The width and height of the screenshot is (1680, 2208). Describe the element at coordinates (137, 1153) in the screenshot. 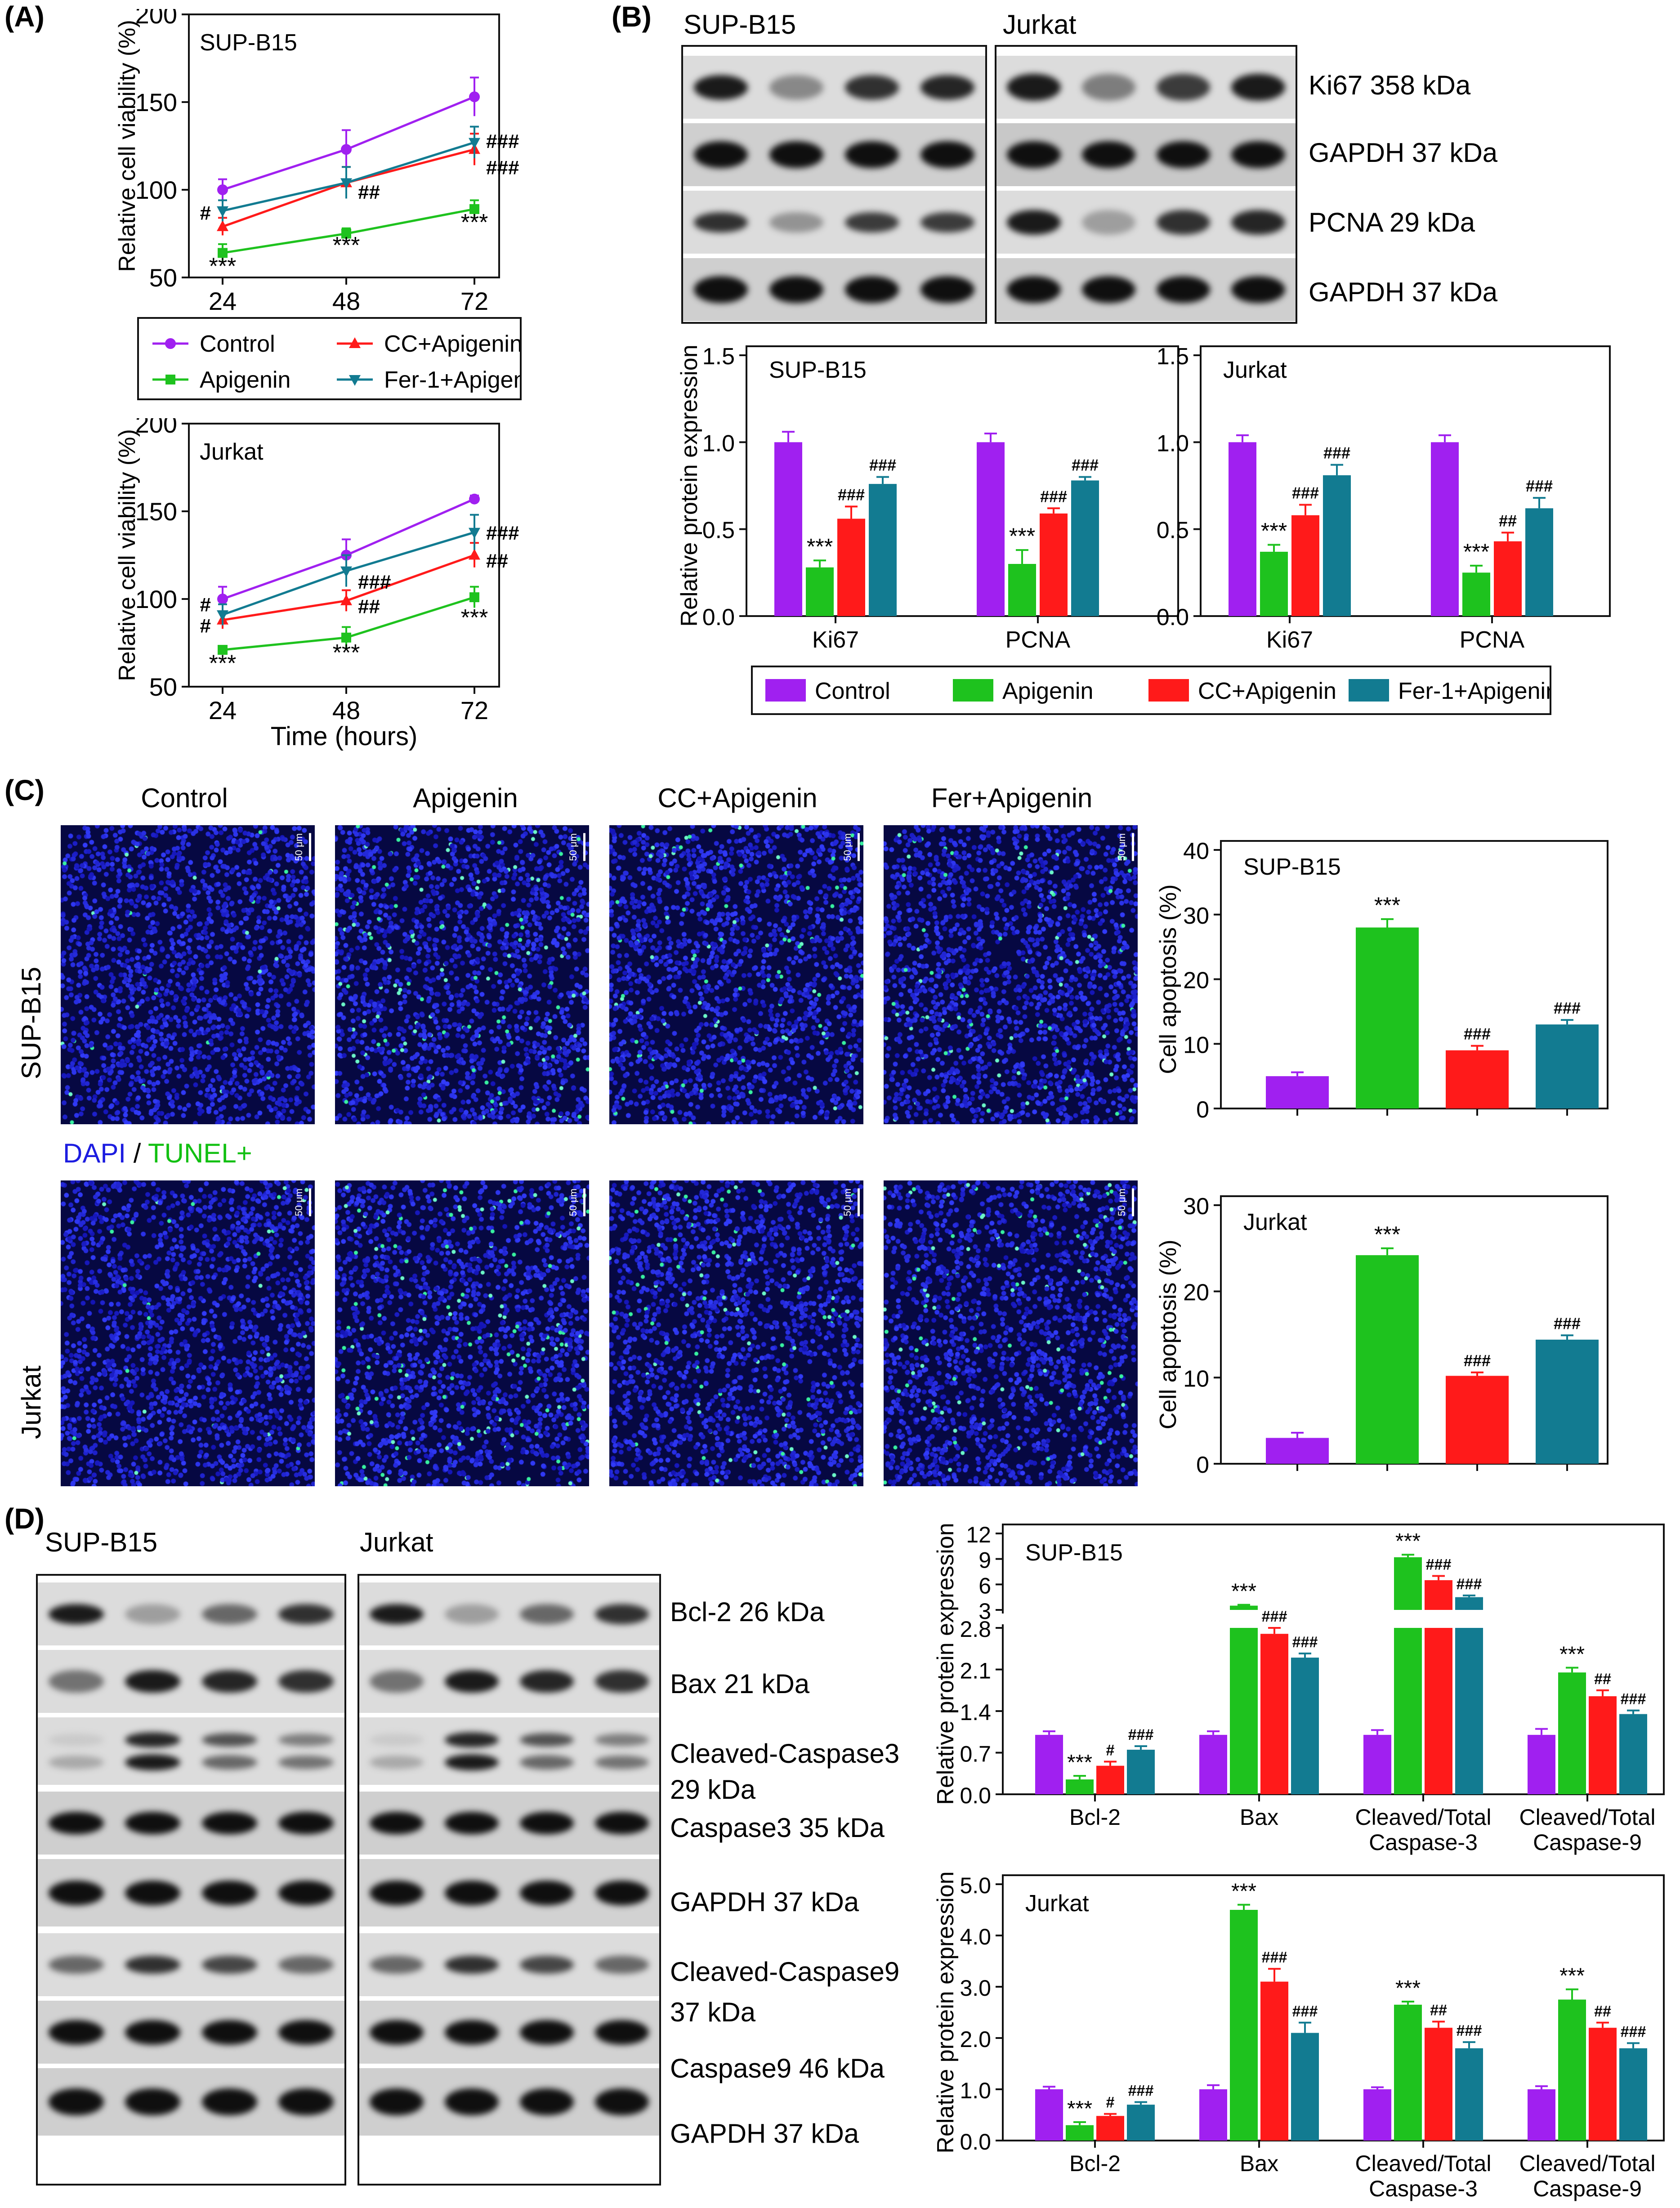

I see `stain-sep: /` at that location.